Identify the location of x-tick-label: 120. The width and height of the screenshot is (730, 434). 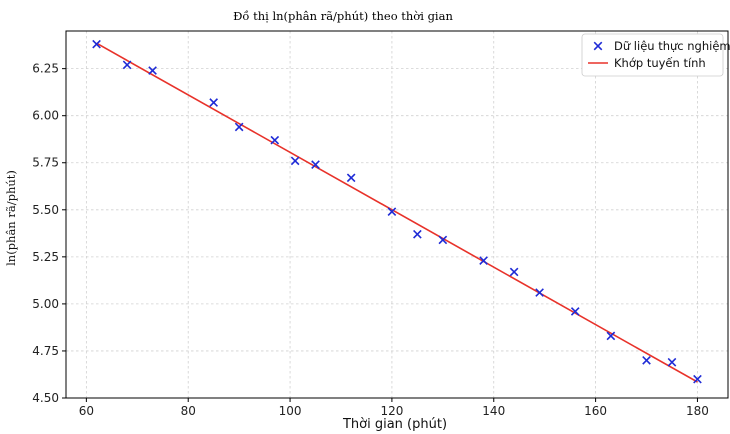
(391, 411).